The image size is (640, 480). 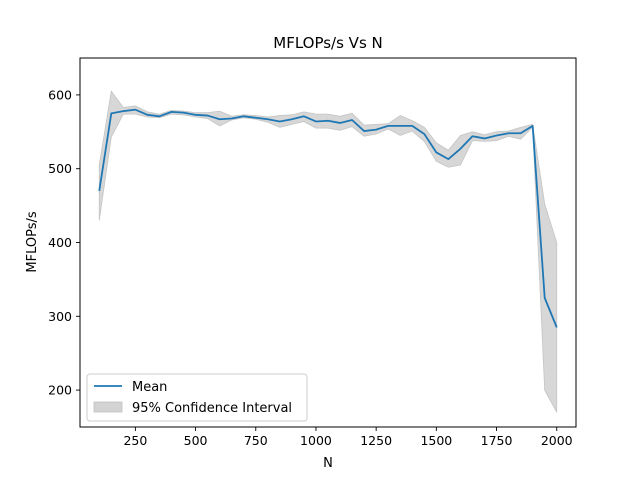 I want to click on x-tick-label: 1000, so click(x=316, y=440).